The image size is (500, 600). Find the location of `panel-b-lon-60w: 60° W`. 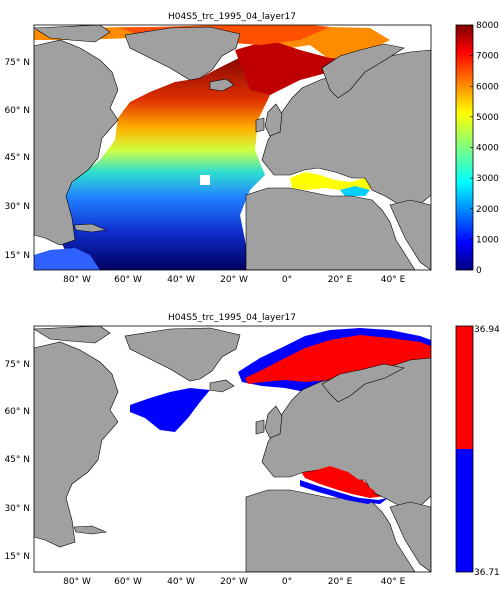

panel-b-lon-60w: 60° W is located at coordinates (128, 582).